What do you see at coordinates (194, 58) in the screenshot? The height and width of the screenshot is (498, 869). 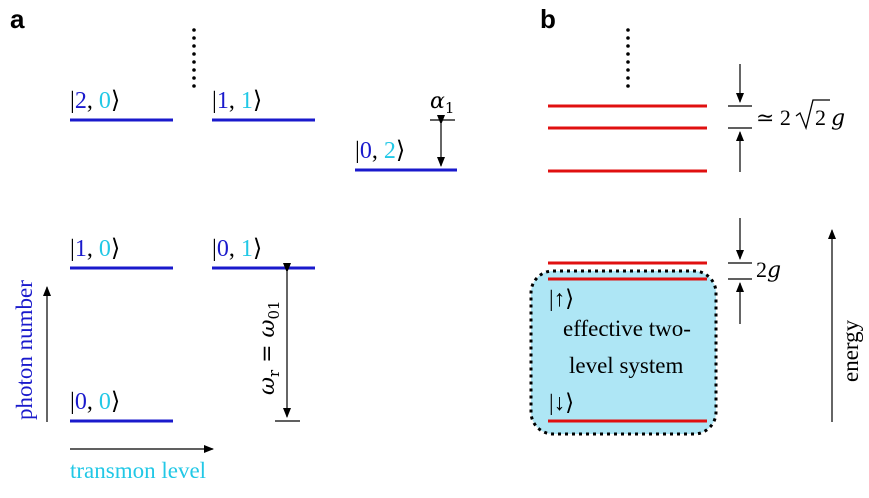 I see `panel-a-ellipsis-dots` at bounding box center [194, 58].